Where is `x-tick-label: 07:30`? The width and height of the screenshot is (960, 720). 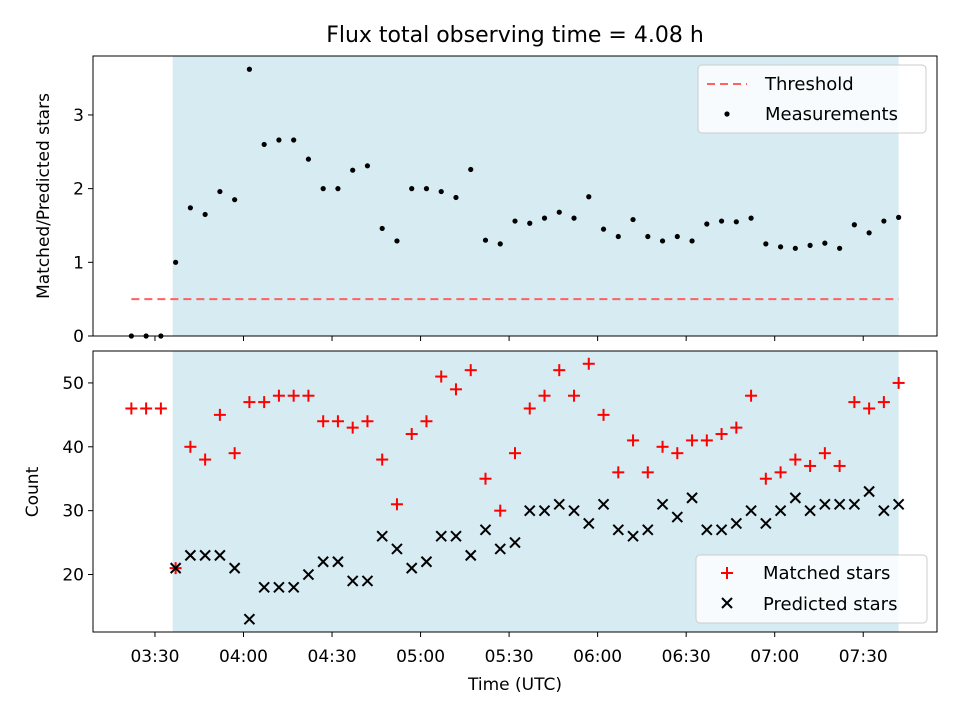
x-tick-label: 07:30 is located at coordinates (863, 657).